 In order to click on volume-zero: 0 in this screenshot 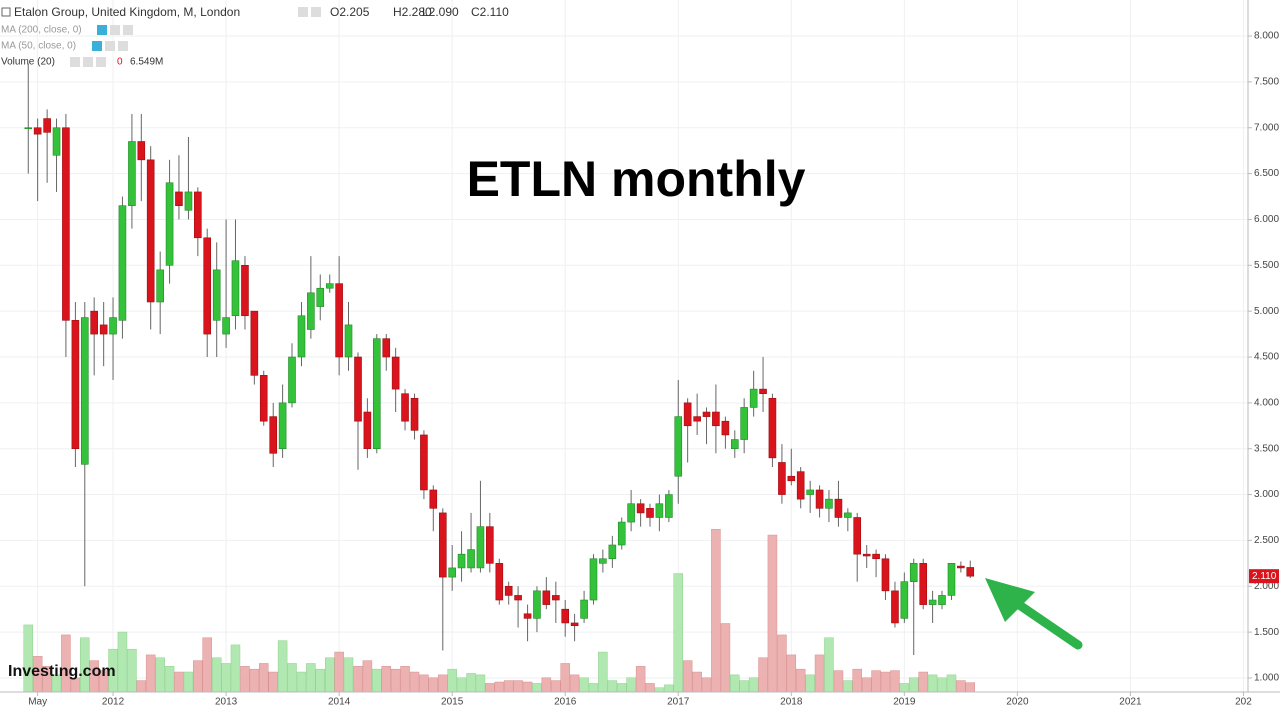, I will do `click(120, 62)`.